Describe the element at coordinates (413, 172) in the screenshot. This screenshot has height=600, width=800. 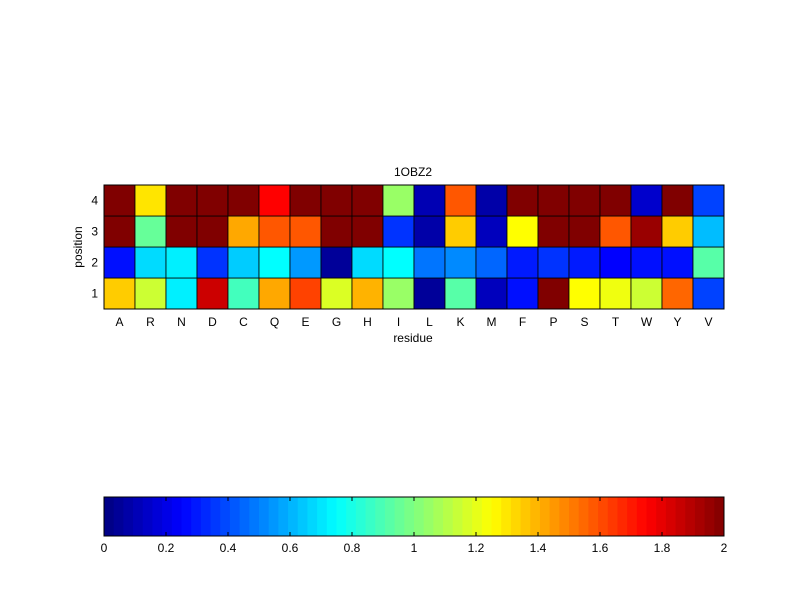
I see `chart-title: 1OBZ2` at that location.